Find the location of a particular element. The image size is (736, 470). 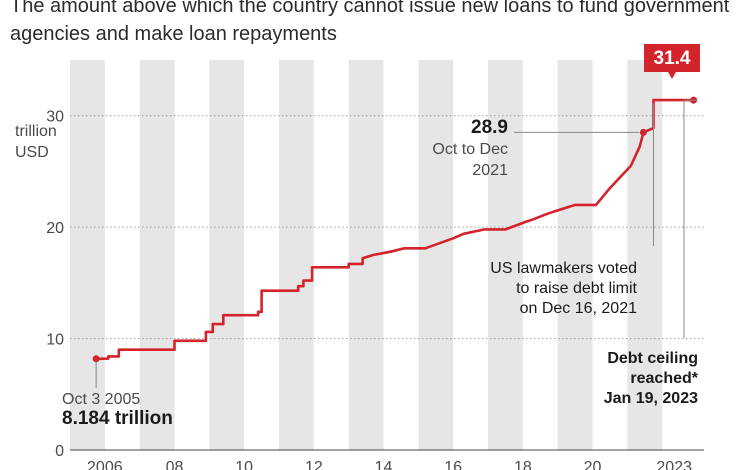

start-point is located at coordinates (96, 359).